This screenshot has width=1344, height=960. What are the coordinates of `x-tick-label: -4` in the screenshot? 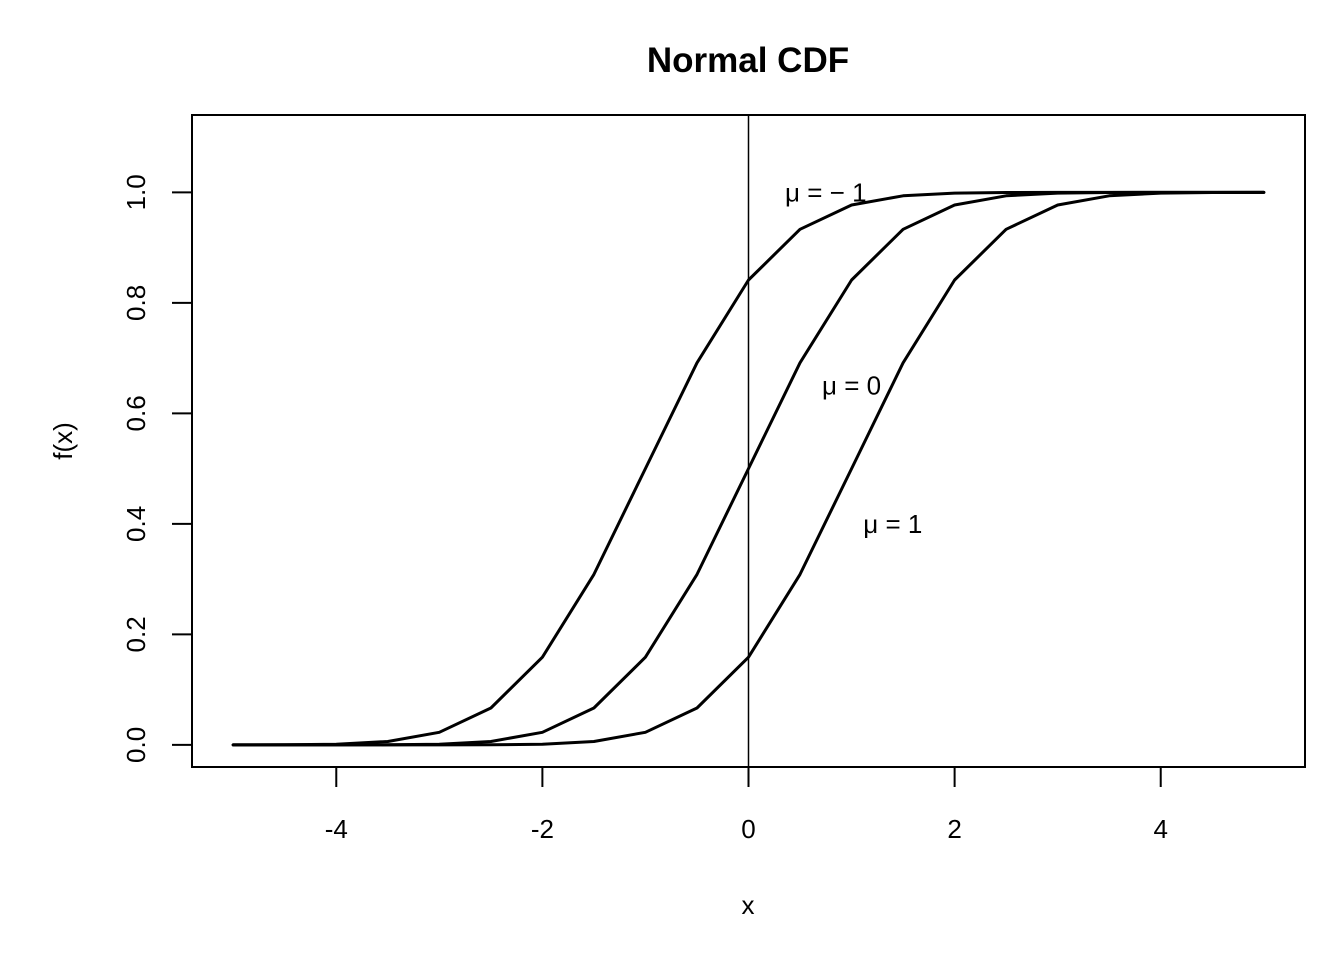 It's located at (336, 829).